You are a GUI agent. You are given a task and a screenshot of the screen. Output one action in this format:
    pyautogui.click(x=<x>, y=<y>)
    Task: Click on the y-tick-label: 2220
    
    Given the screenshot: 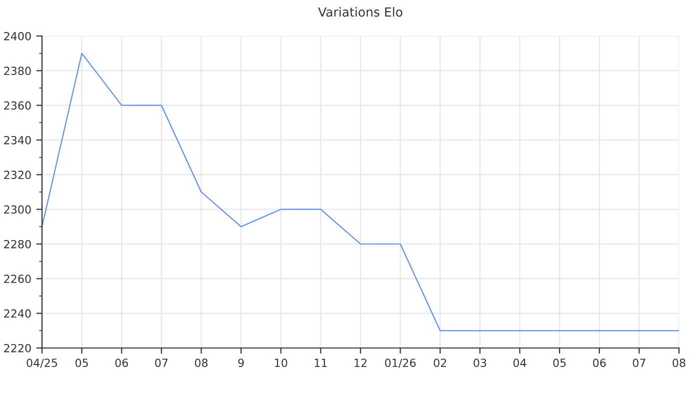 What is the action you would take?
    pyautogui.click(x=17, y=348)
    